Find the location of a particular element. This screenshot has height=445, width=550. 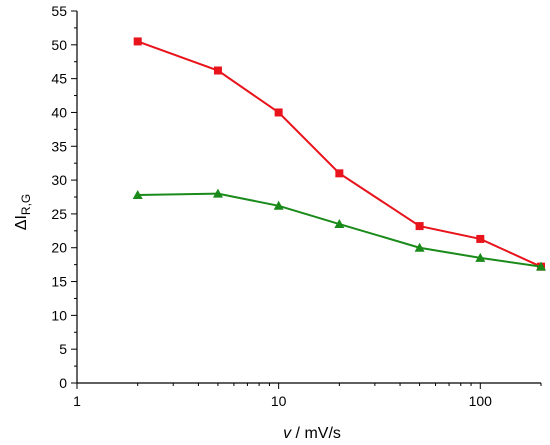

y-tick-label: 15 is located at coordinates (59, 282).